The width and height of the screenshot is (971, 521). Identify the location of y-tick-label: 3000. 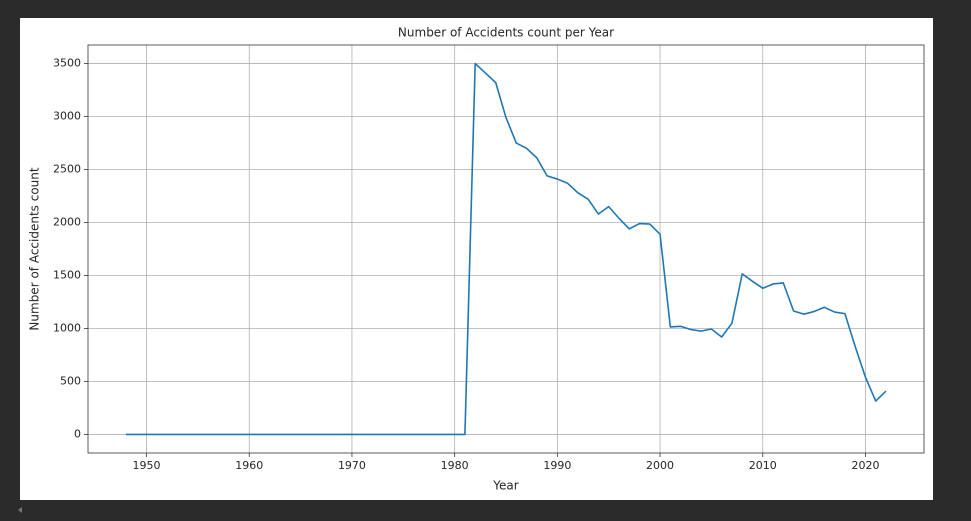
(67, 116).